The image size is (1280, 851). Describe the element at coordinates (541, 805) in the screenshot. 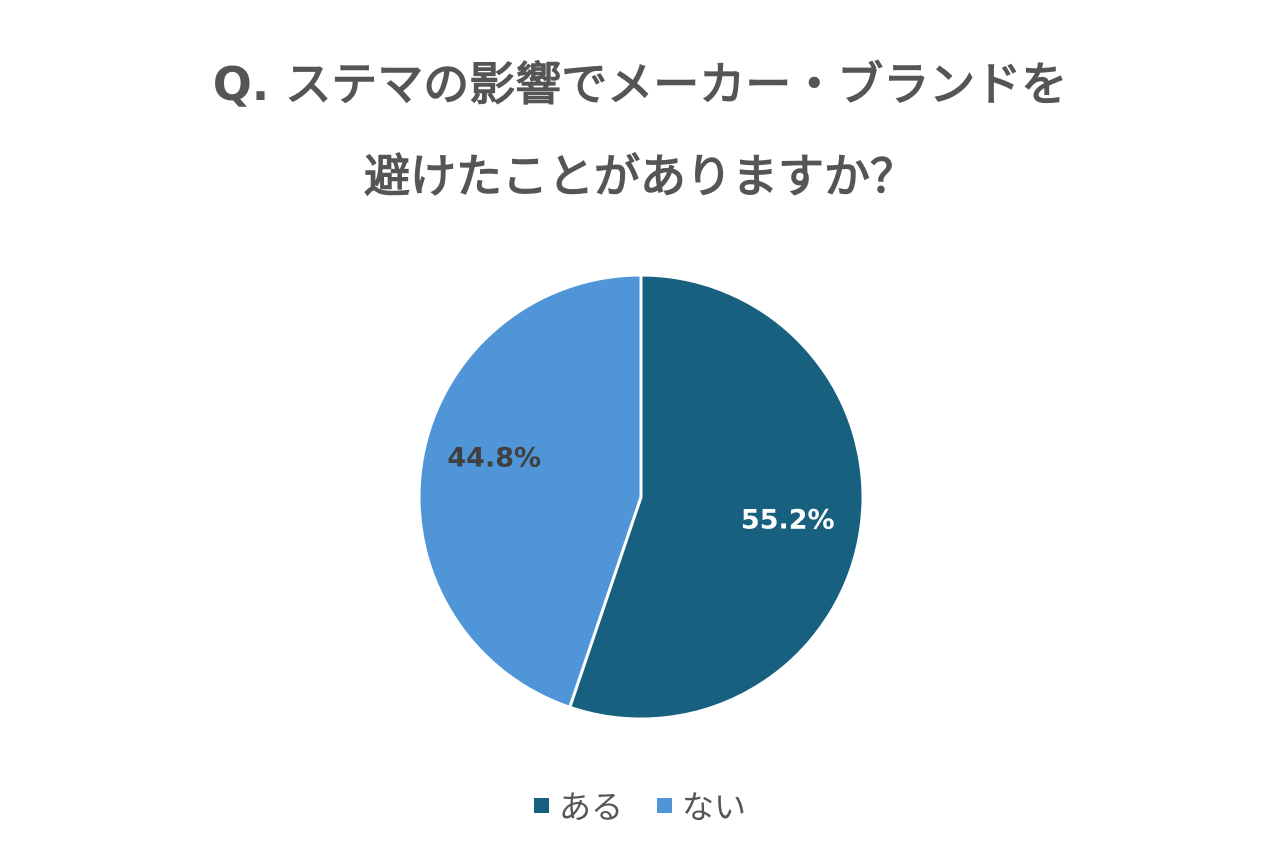

I see `legend-swatch-aru` at that location.